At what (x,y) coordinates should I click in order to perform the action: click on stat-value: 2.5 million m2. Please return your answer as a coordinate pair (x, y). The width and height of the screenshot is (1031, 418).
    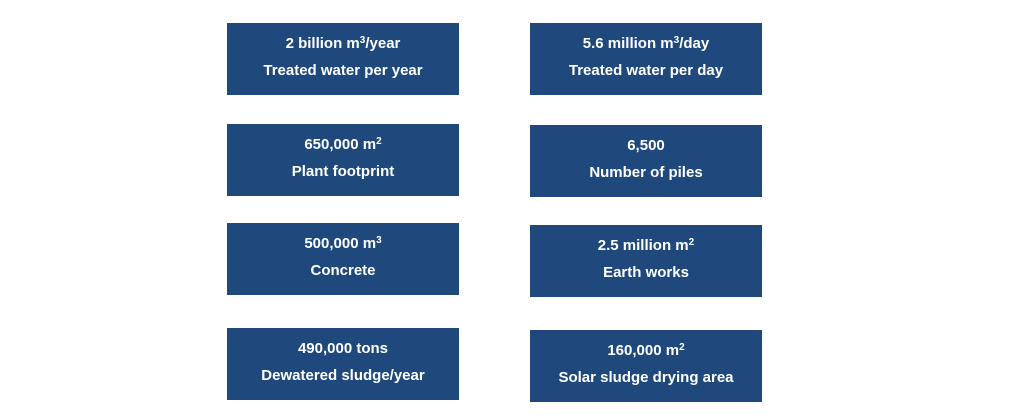
    Looking at the image, I should click on (646, 246).